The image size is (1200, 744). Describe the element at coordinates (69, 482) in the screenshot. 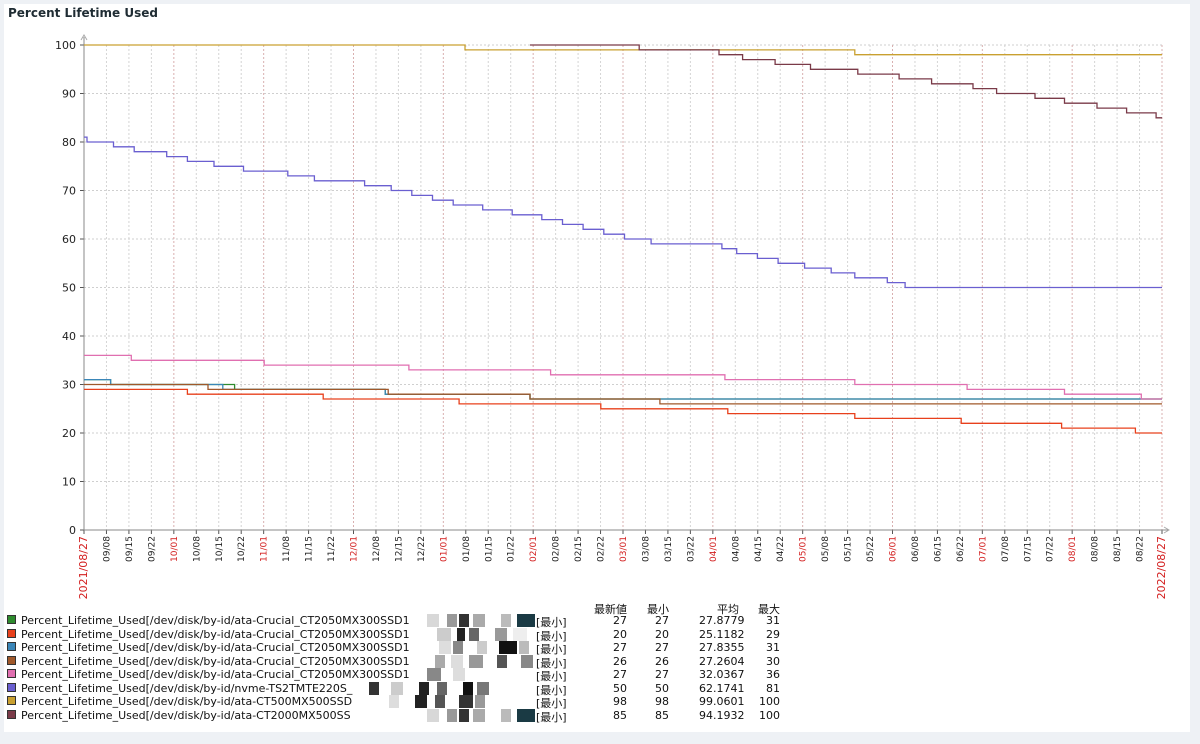

I see `y-tick-label: 10` at that location.